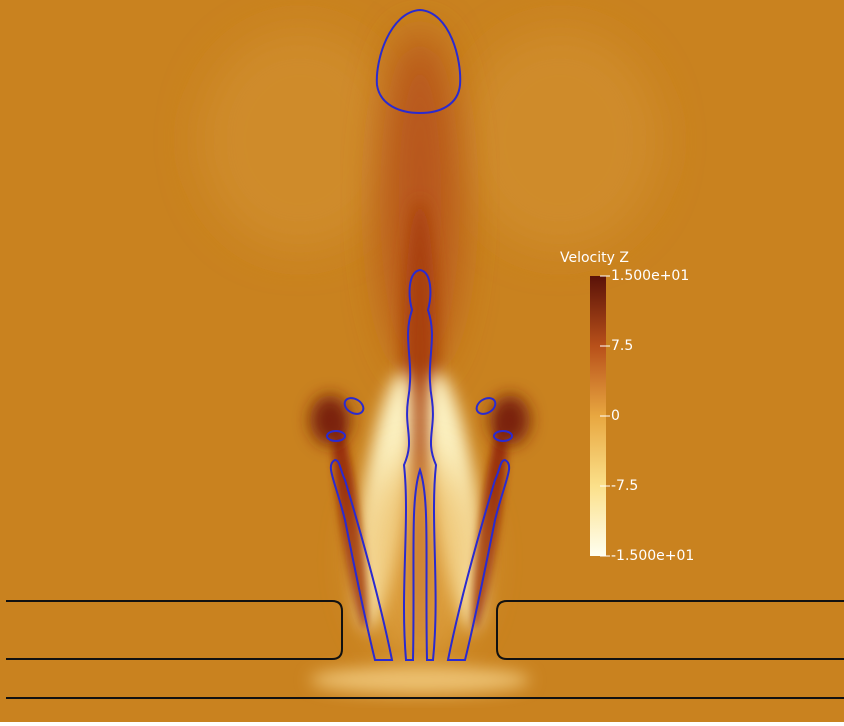  Describe the element at coordinates (652, 556) in the screenshot. I see `colorbar-tick-label: -1.500e+01` at that location.